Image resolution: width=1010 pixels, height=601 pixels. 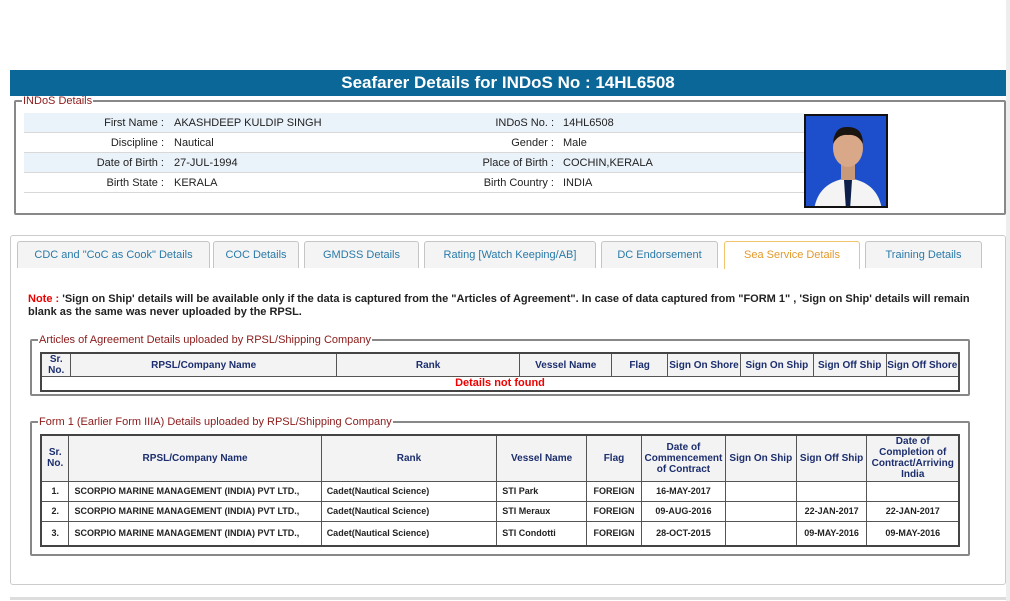 What do you see at coordinates (500, 383) in the screenshot?
I see `empty-message: Details not found` at bounding box center [500, 383].